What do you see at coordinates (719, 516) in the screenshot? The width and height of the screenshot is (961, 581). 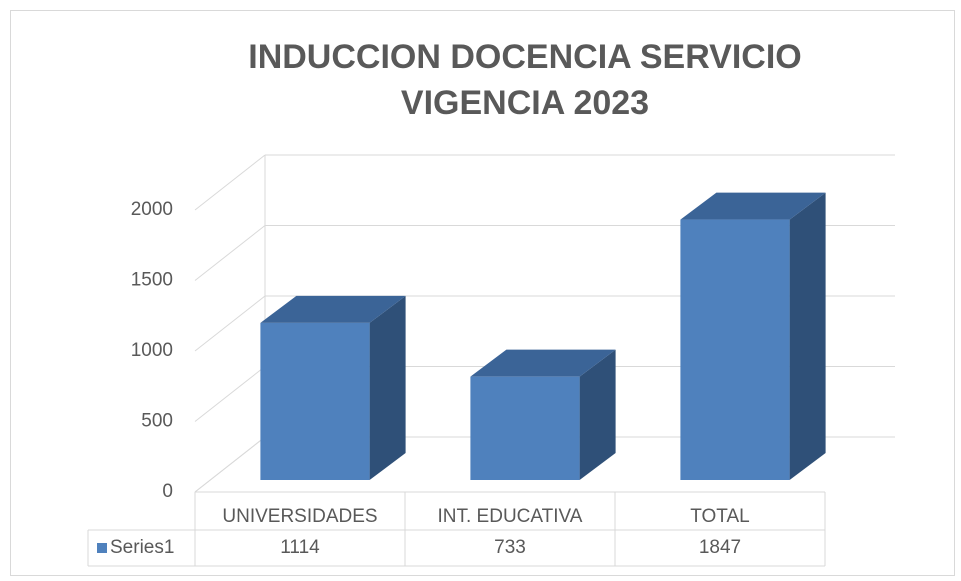 I see `x-tick-label: TOTAL` at bounding box center [719, 516].